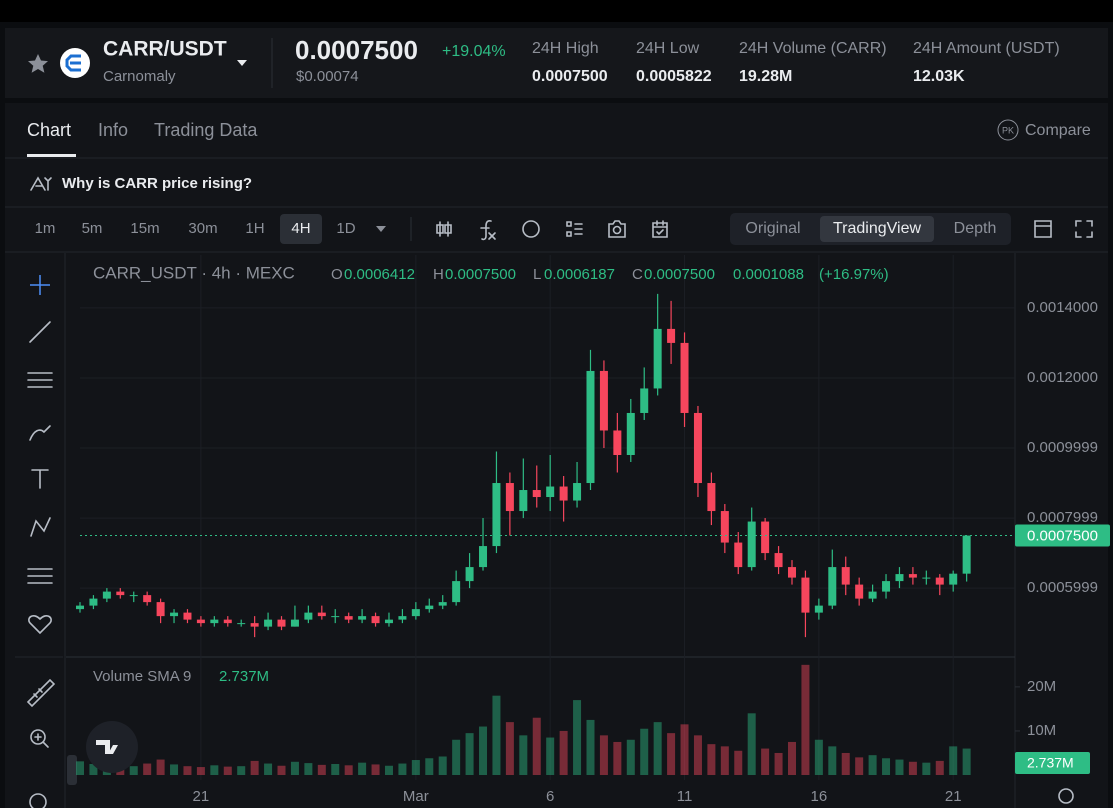 The image size is (1113, 808). What do you see at coordinates (38, 63) in the screenshot?
I see `favorite-star` at bounding box center [38, 63].